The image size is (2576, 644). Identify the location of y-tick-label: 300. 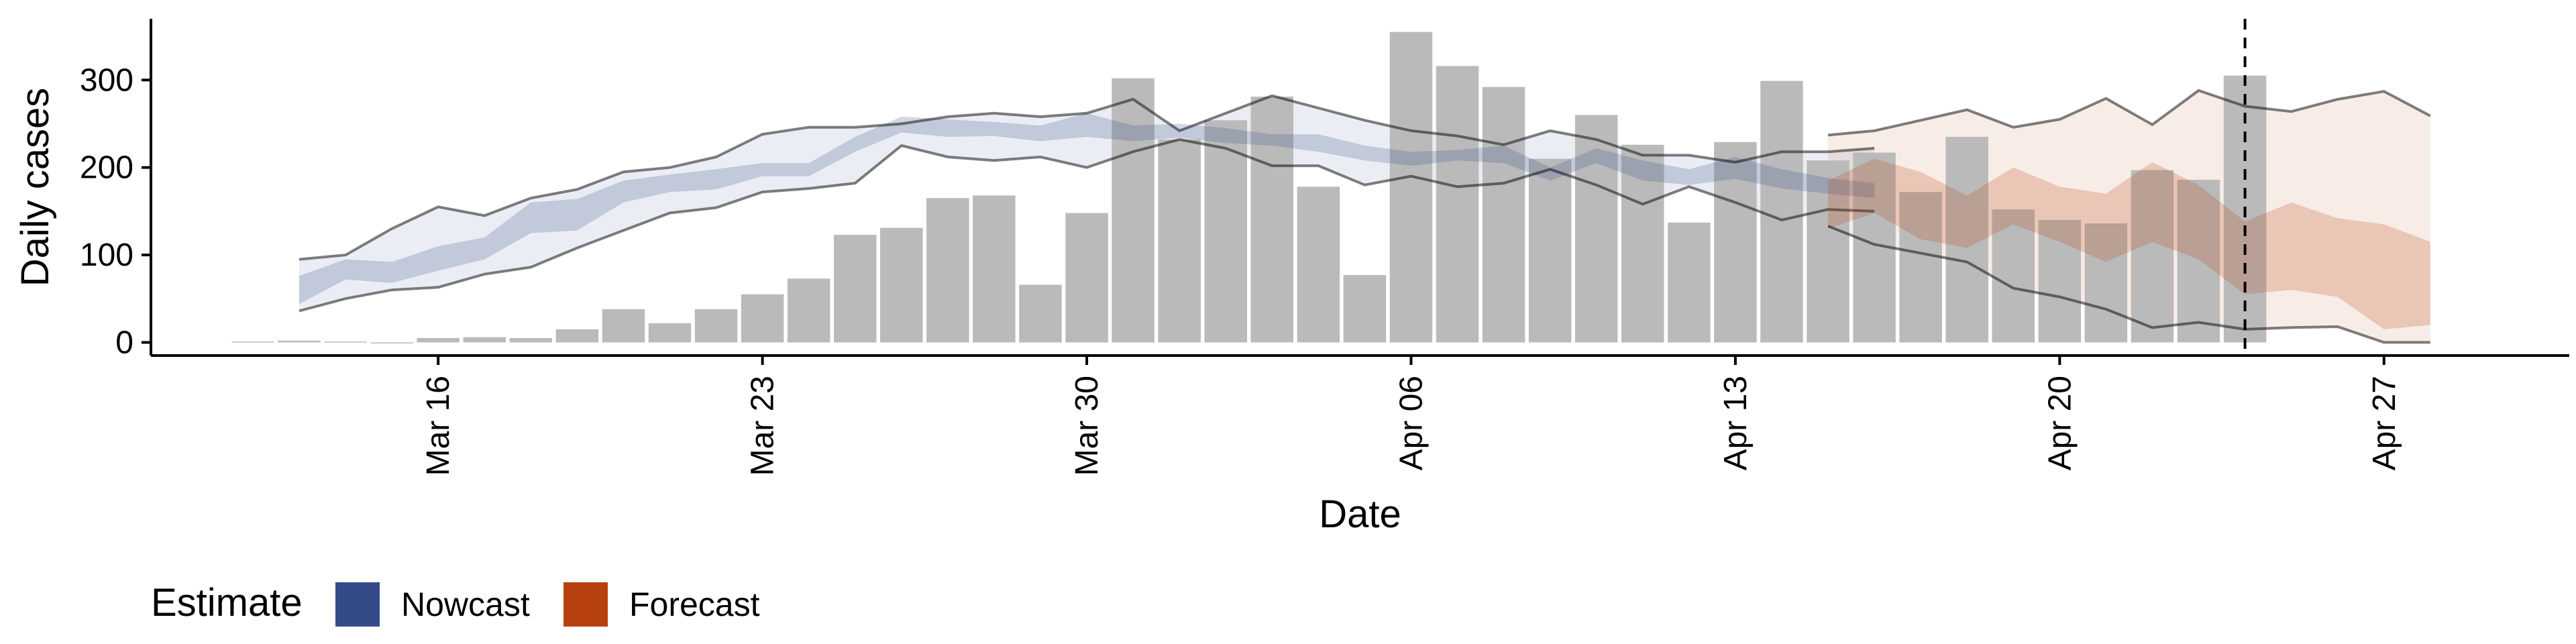
(106, 80).